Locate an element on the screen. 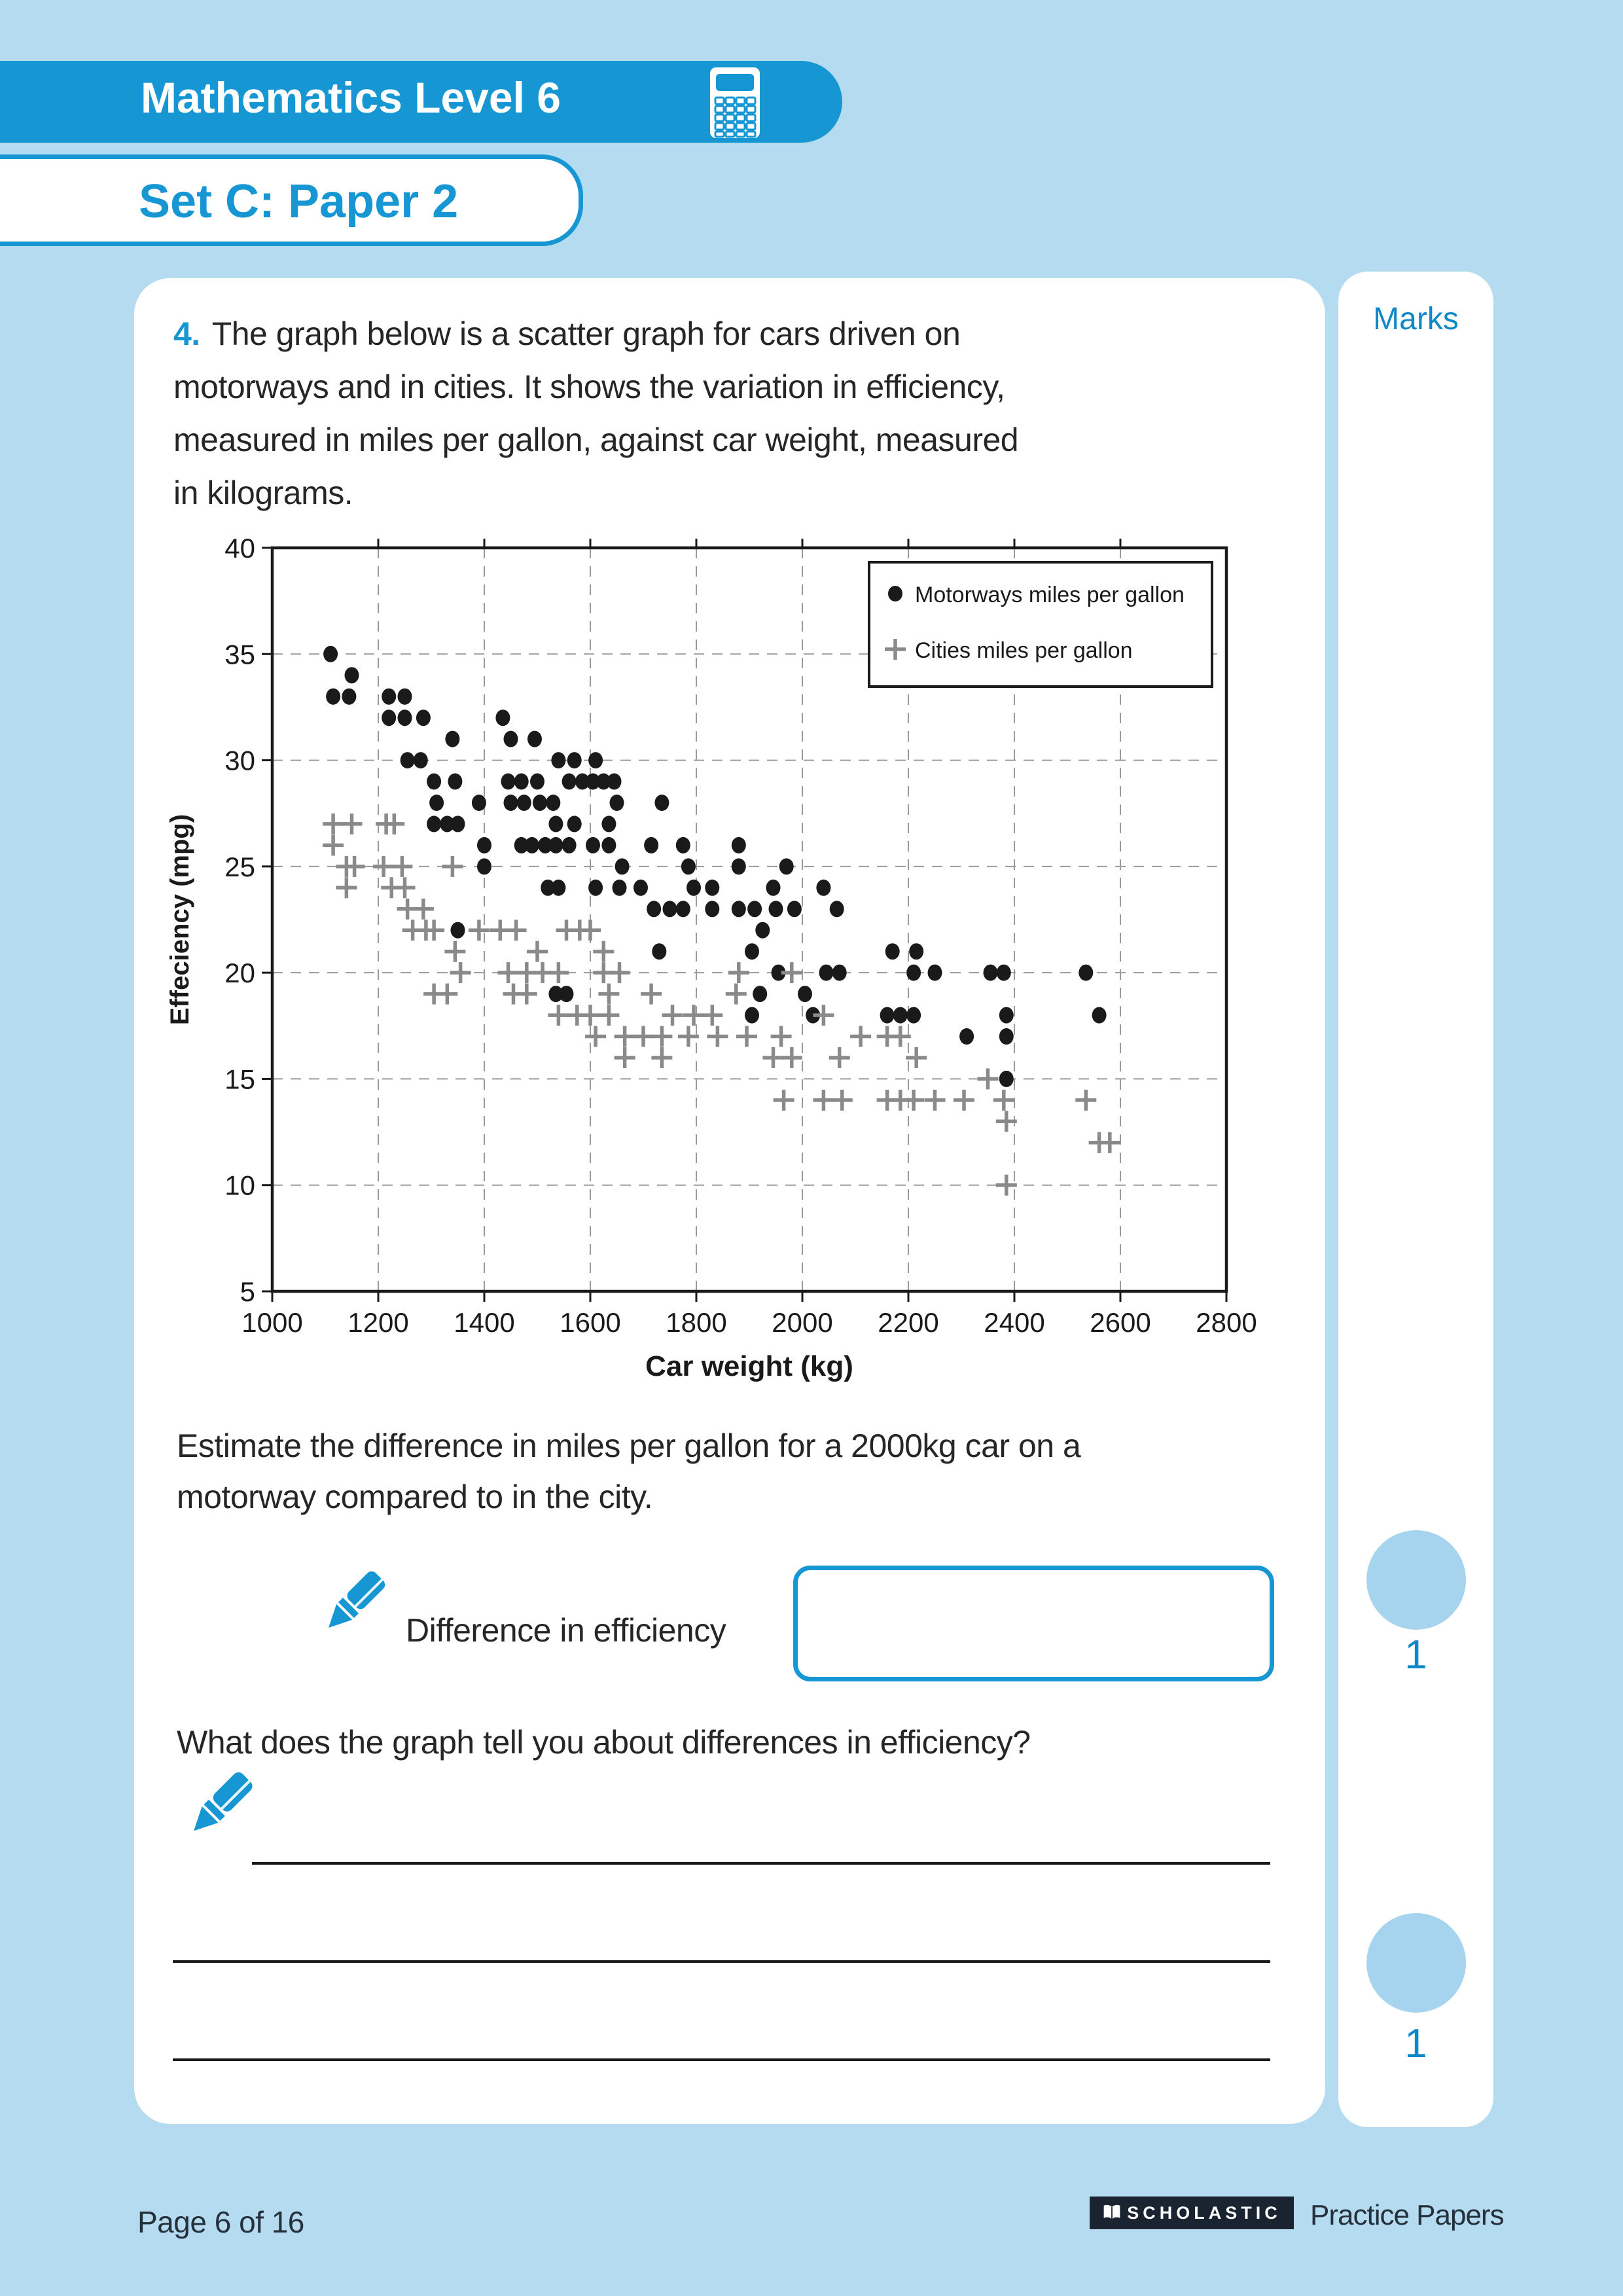  svg-text: 1200 is located at coordinates (378, 1322).